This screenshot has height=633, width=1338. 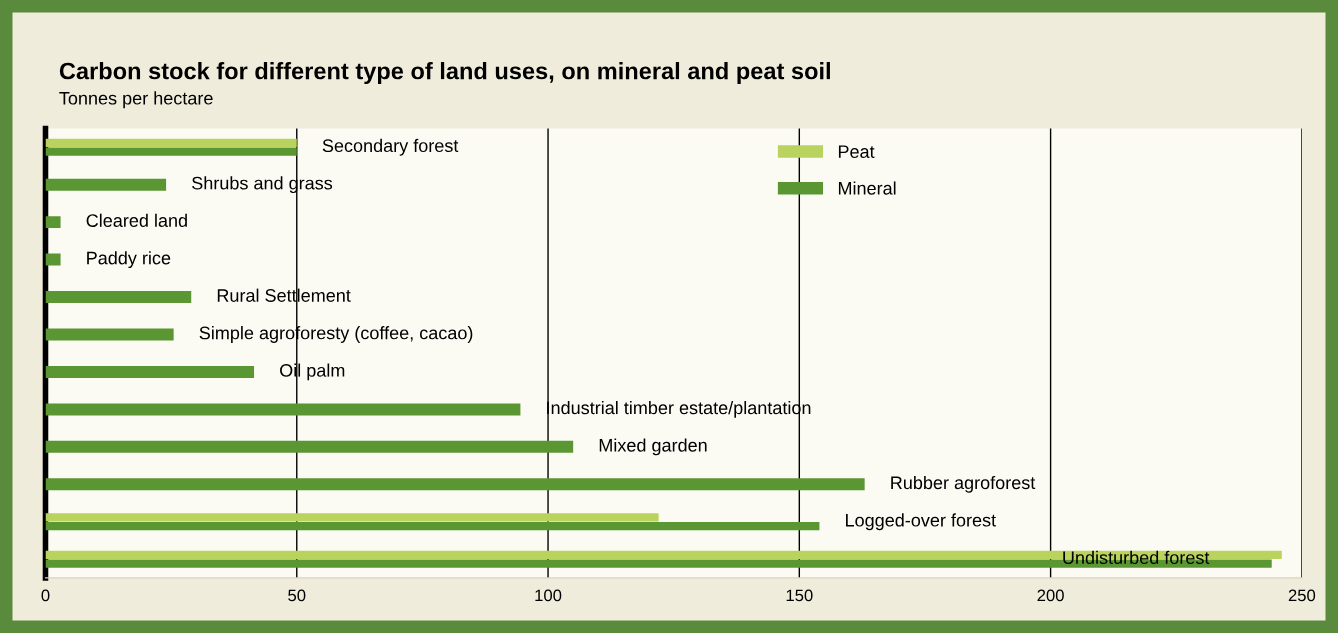 I want to click on y-tick-label: Rubber agroforest, so click(x=963, y=484).